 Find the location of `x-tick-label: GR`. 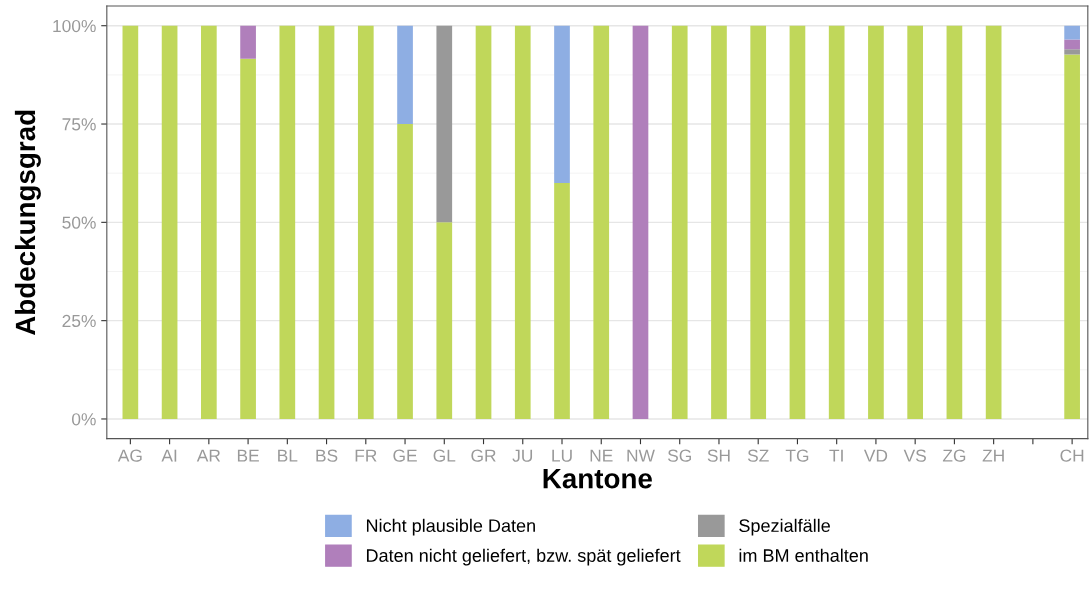

x-tick-label: GR is located at coordinates (483, 455).